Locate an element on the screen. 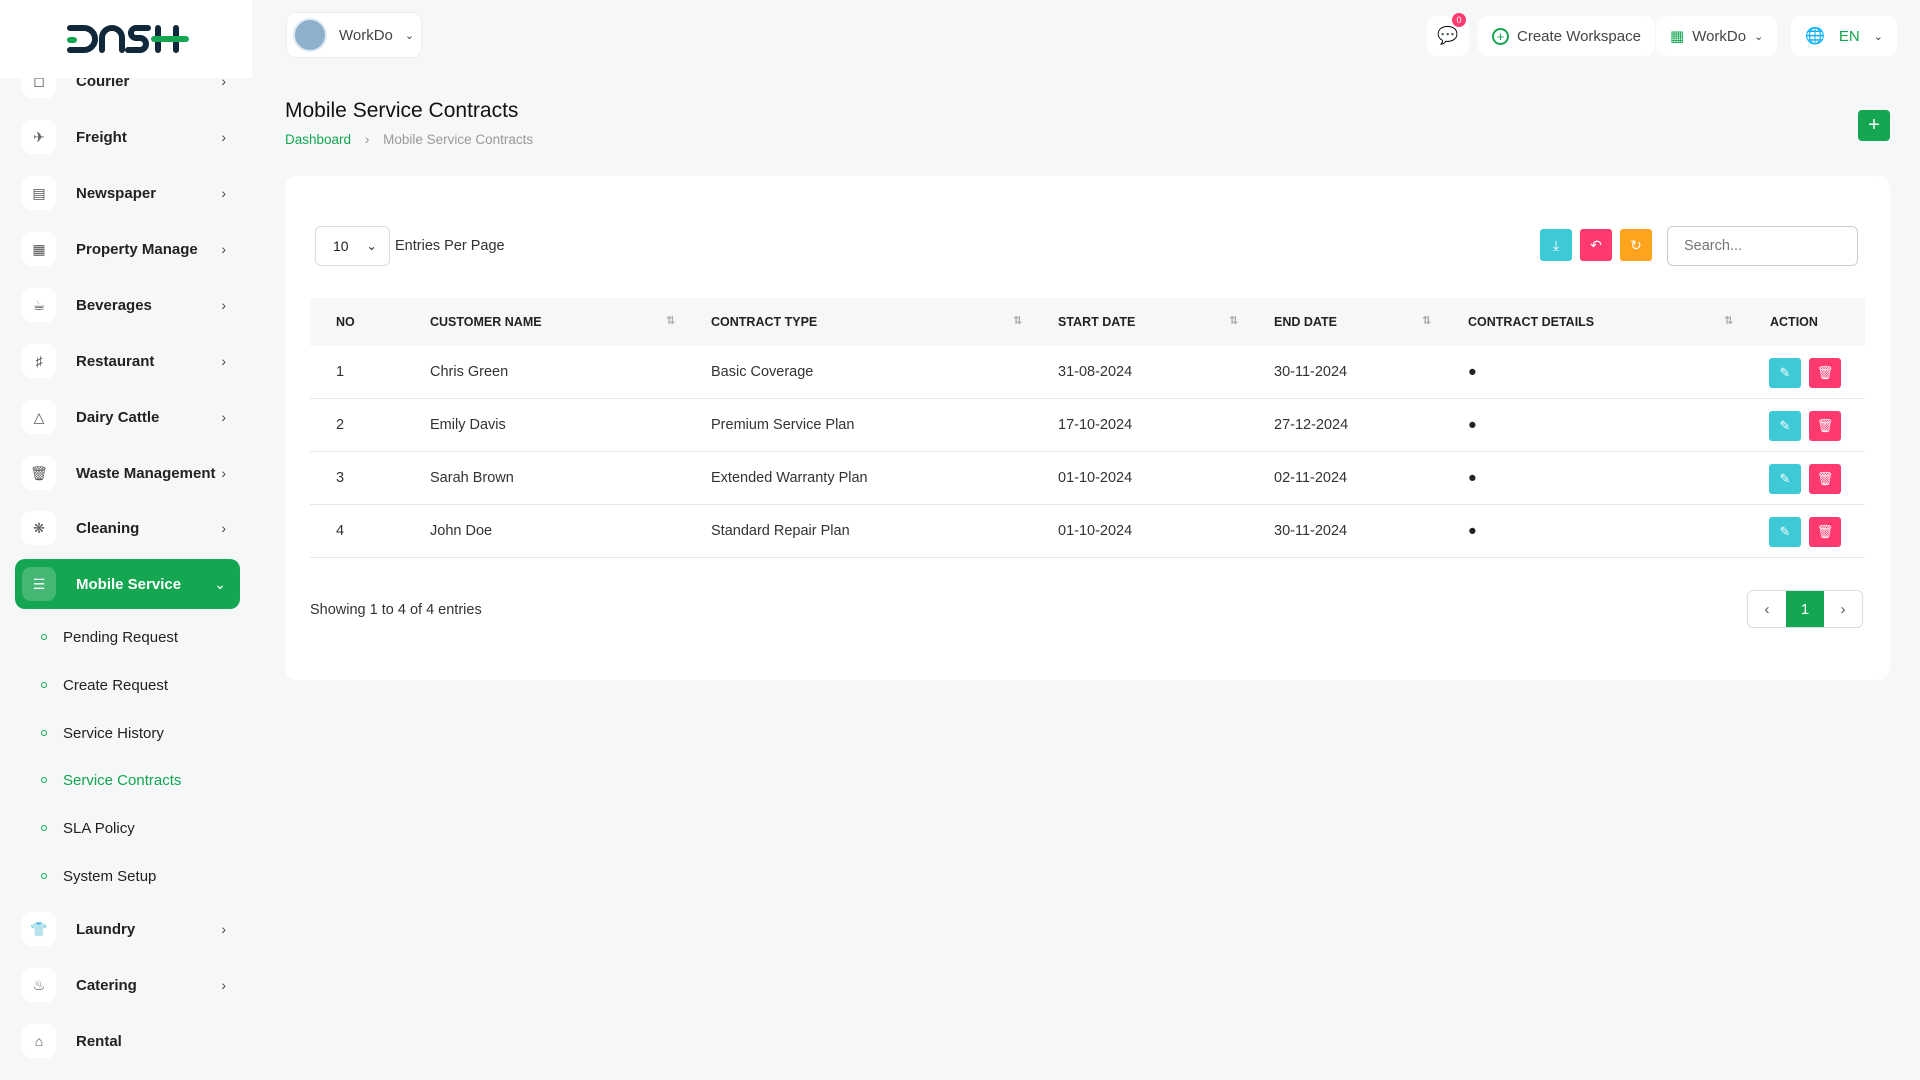 The width and height of the screenshot is (1920, 1080). cell-end-date: 02-11-2024 is located at coordinates (1311, 478).